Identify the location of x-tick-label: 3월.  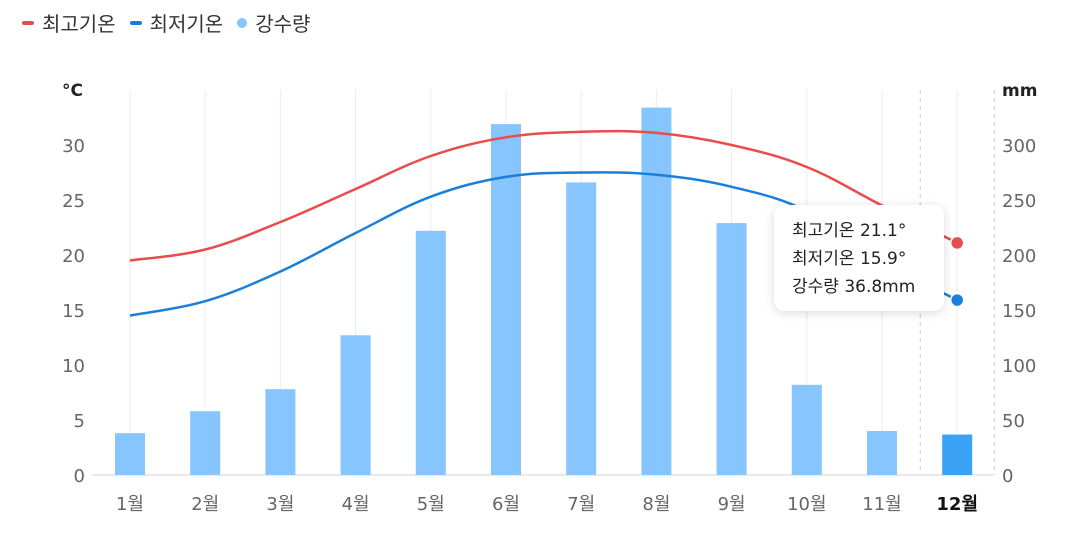
(280, 504).